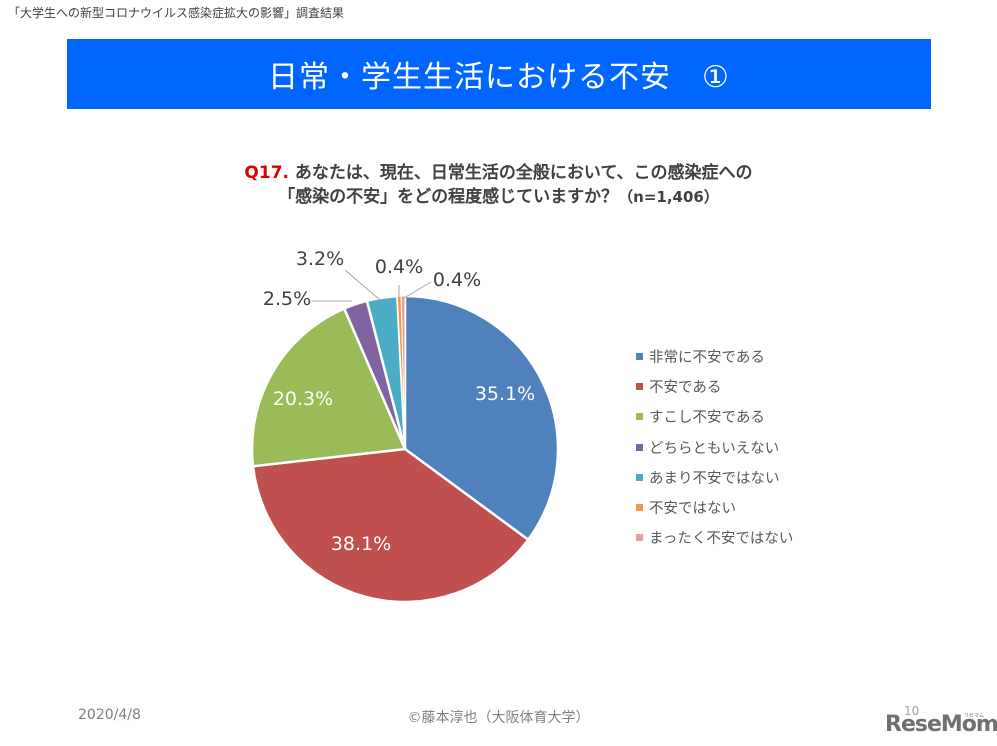 This screenshot has height=746, width=997. Describe the element at coordinates (498, 718) in the screenshot. I see `footer-copyright: ©藤本淳也（大阪体育大学）` at that location.